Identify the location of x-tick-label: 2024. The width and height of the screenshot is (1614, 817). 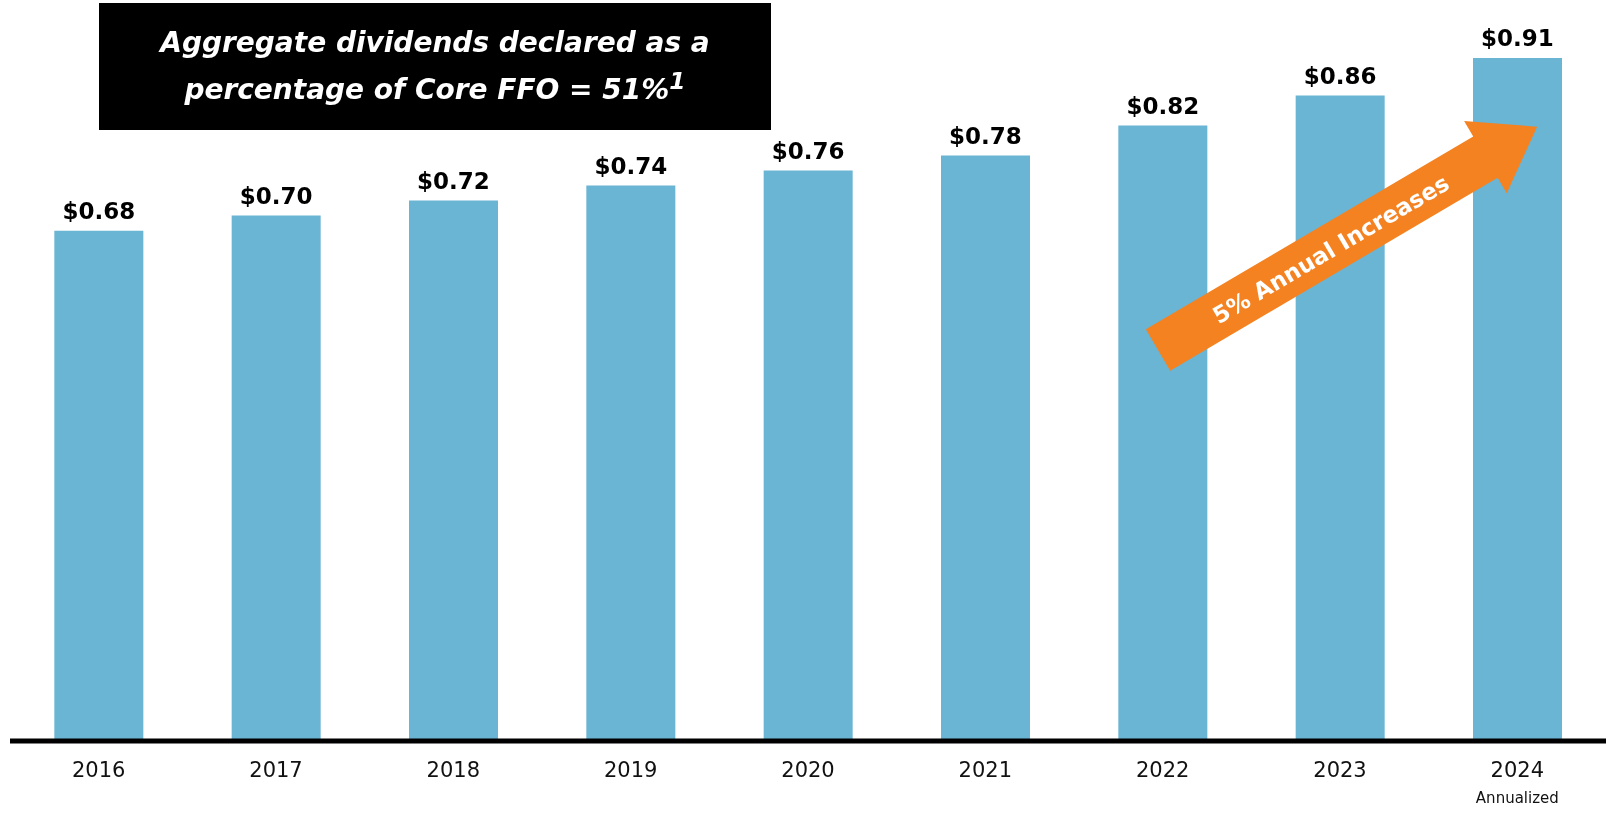
(1517, 770).